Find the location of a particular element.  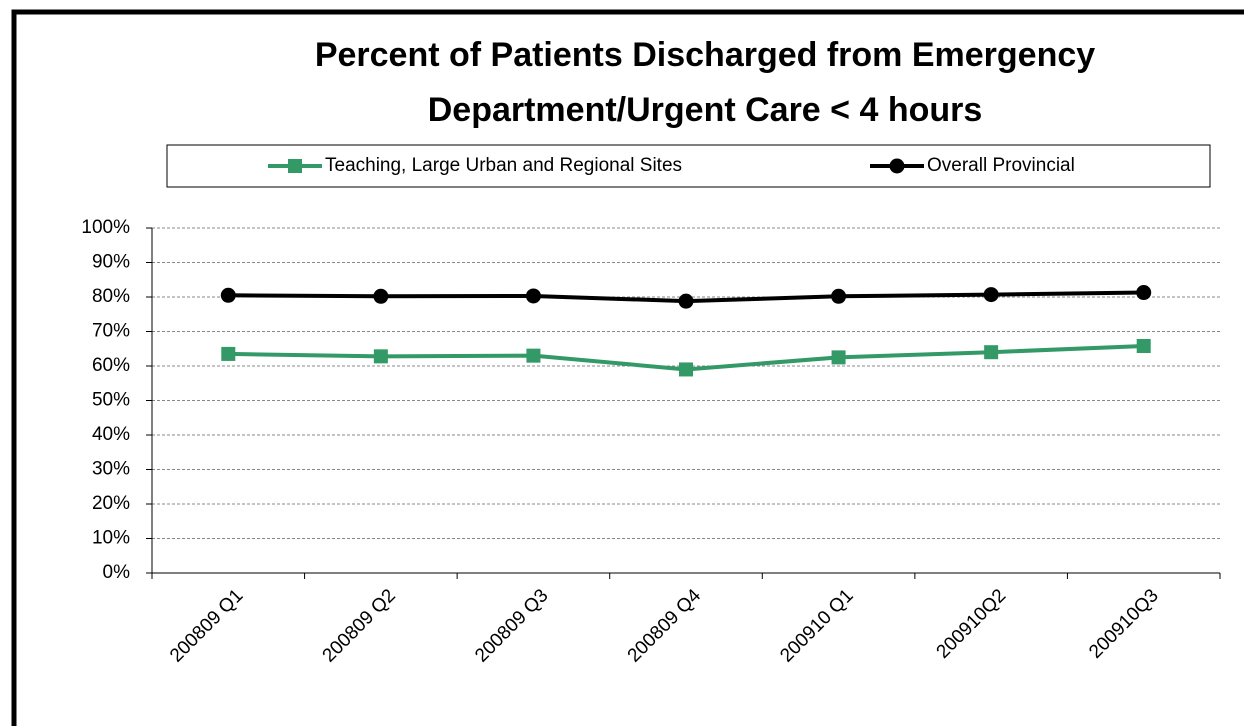

x-tick-label: 200910Q2 is located at coordinates (972, 624).